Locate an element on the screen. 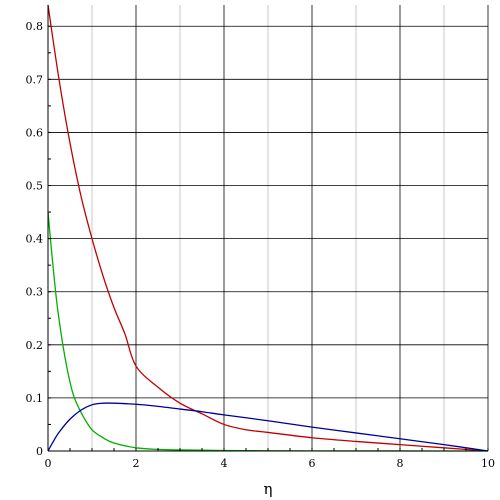 The width and height of the screenshot is (500, 500). y-tick-label: 0.1 is located at coordinates (35, 398).